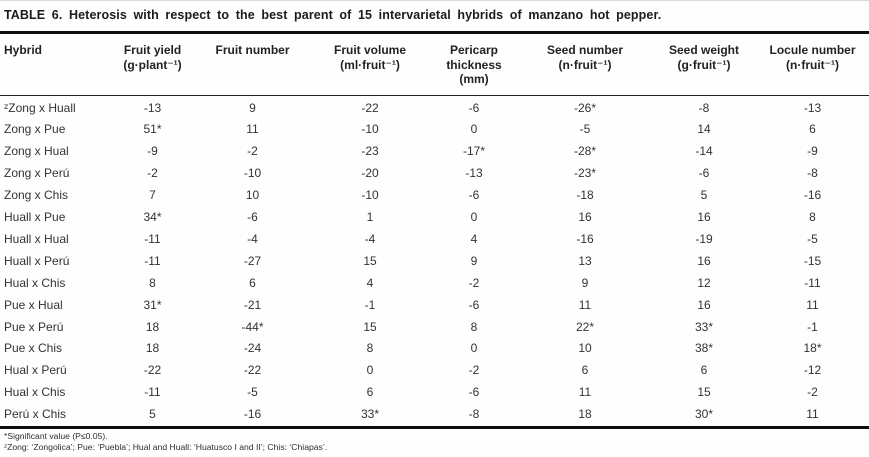 This screenshot has width=869, height=457. I want to click on value-cell: 51*, so click(152, 129).